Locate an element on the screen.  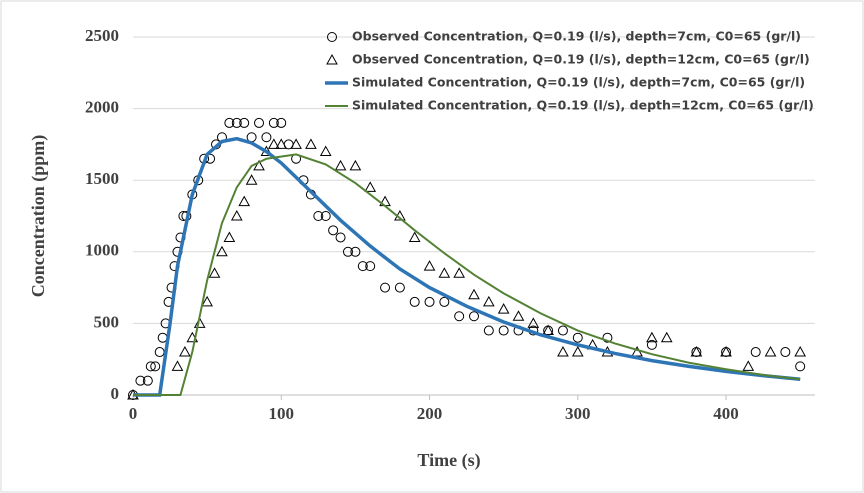
y-tick-label: 2500 is located at coordinates (102, 35).